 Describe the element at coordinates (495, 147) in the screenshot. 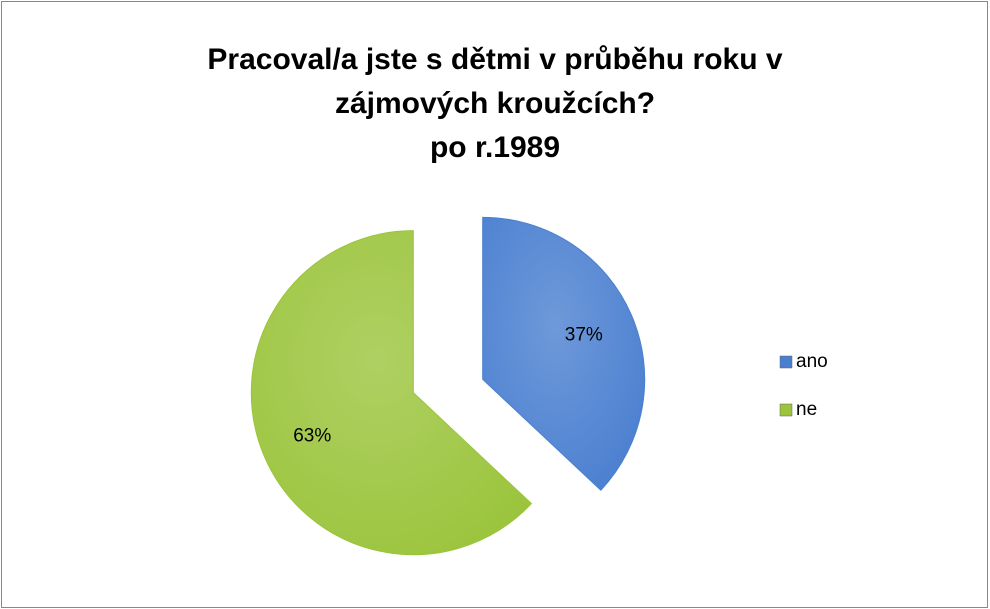

I see `chart-subtitle: po r.1989` at that location.